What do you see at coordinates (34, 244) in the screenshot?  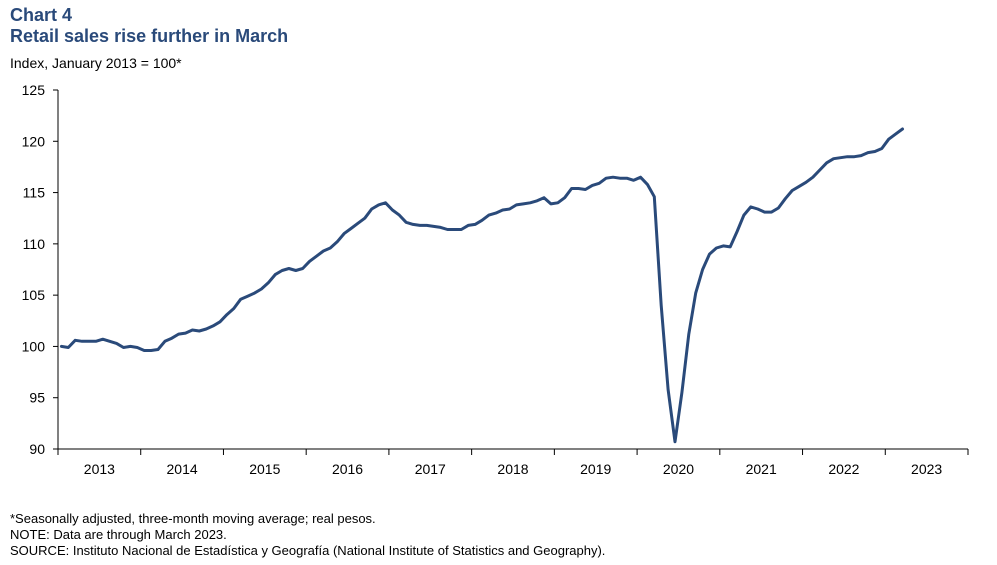 I see `y-tick-label: 110` at bounding box center [34, 244].